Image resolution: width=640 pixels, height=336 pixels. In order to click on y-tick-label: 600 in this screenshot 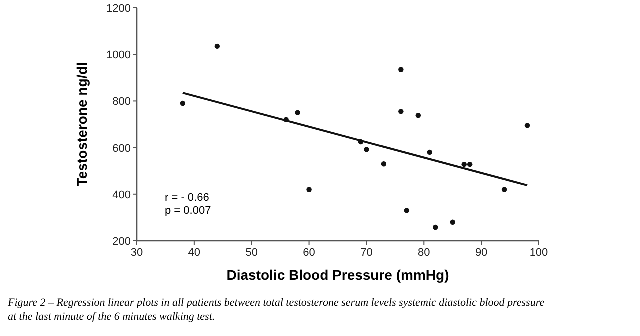, I will do `click(121, 148)`.